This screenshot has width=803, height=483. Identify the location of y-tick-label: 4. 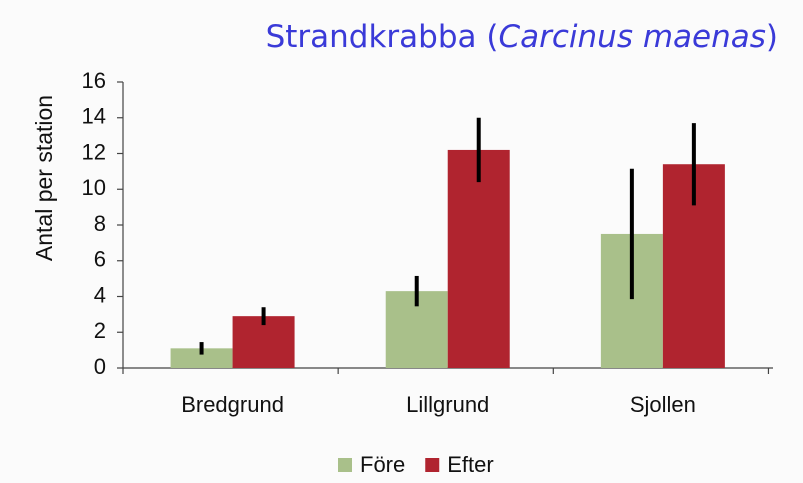
(100, 294).